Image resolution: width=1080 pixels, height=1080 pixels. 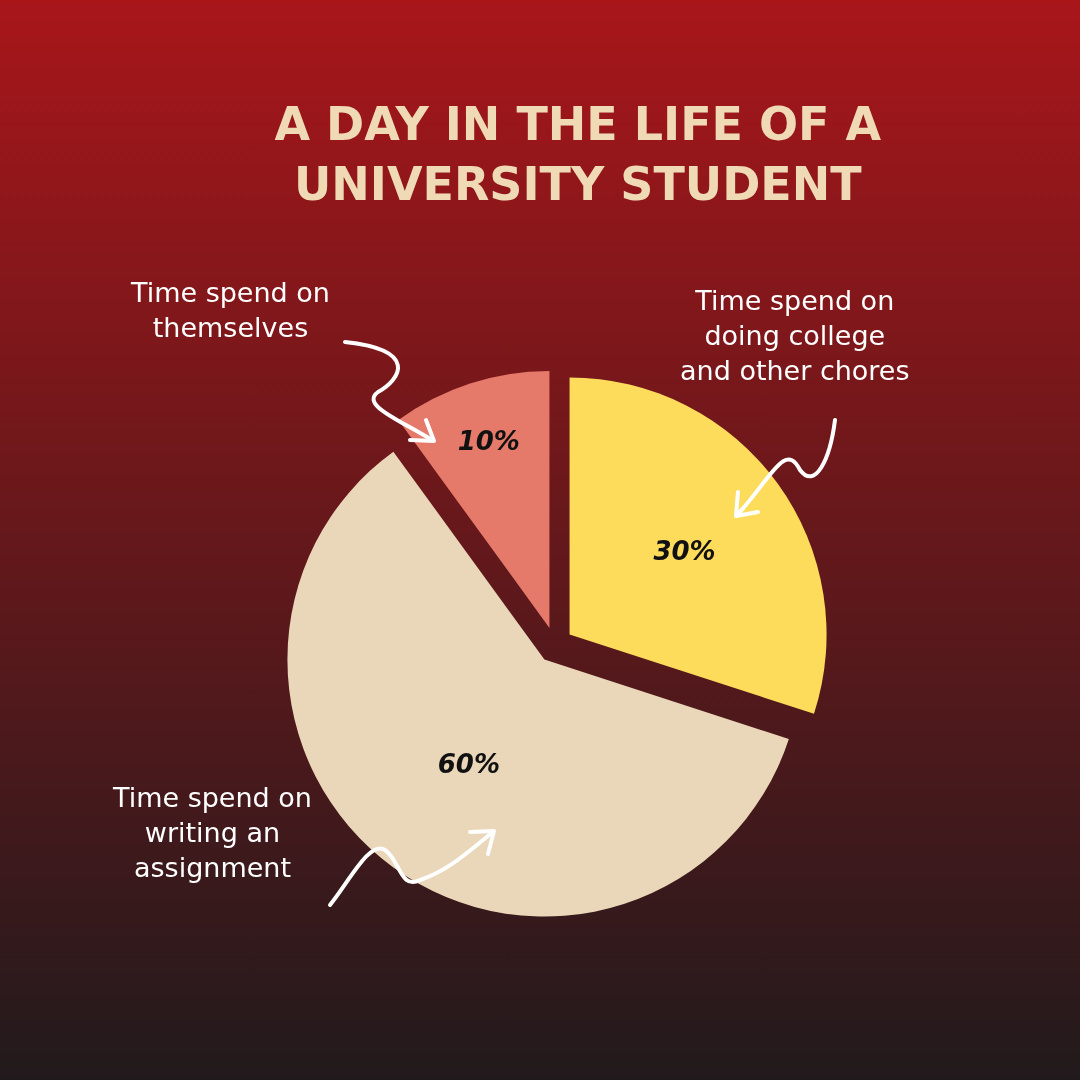 I want to click on data-label: 30%, so click(x=684, y=550).